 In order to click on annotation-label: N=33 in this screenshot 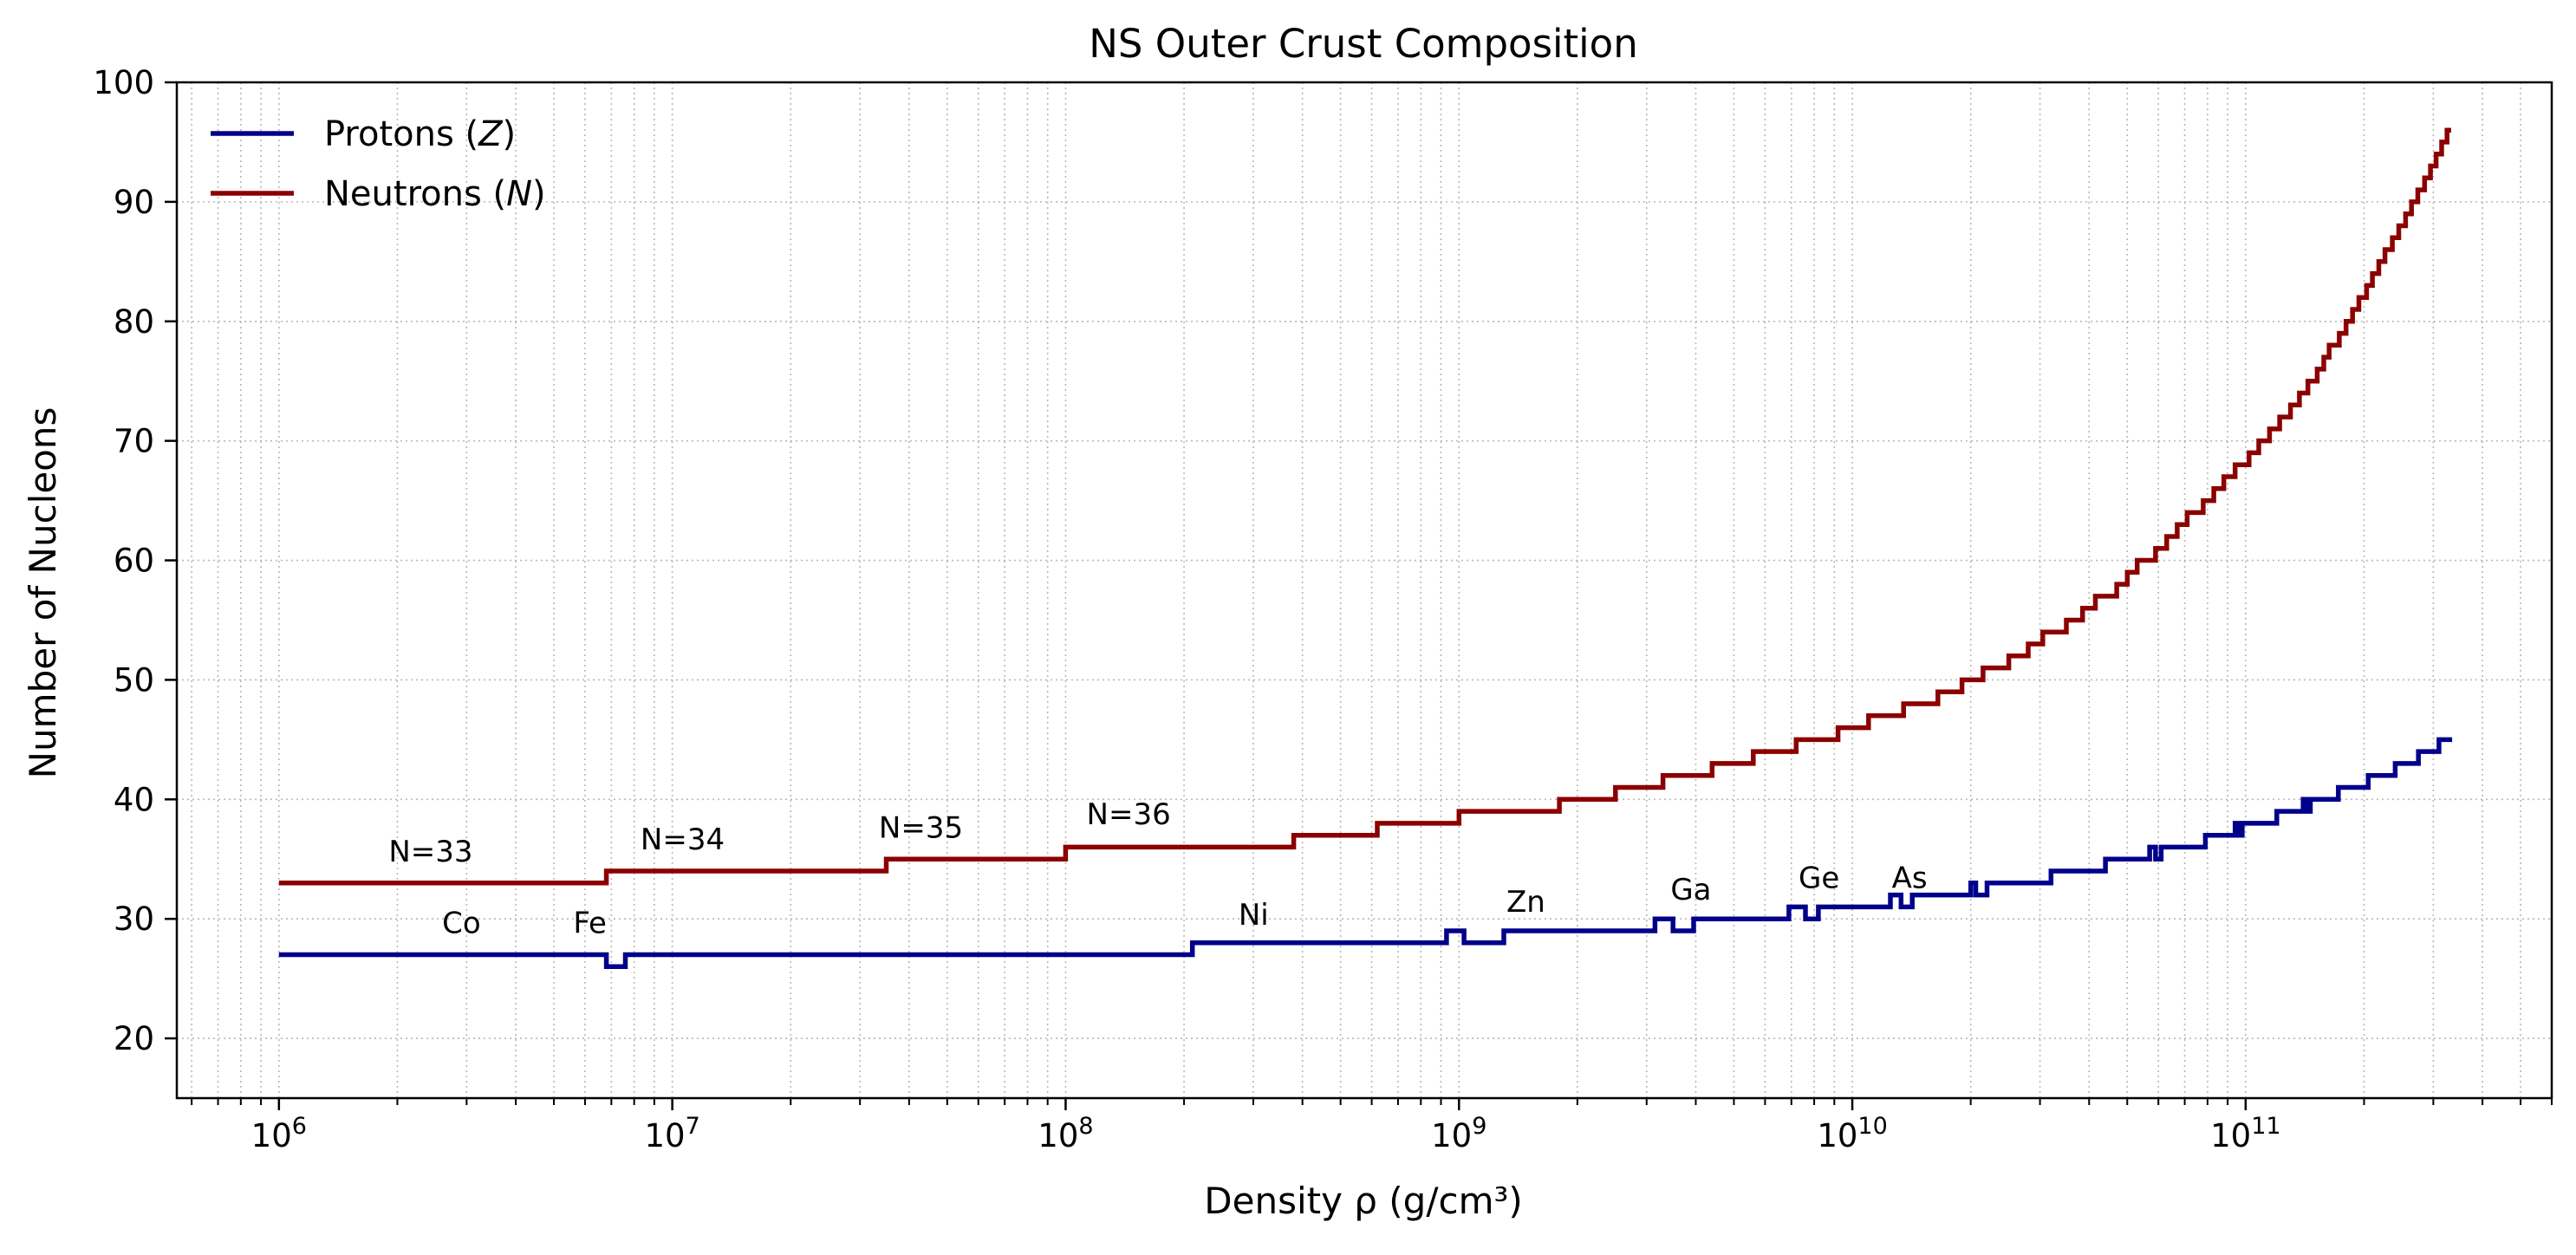, I will do `click(430, 852)`.